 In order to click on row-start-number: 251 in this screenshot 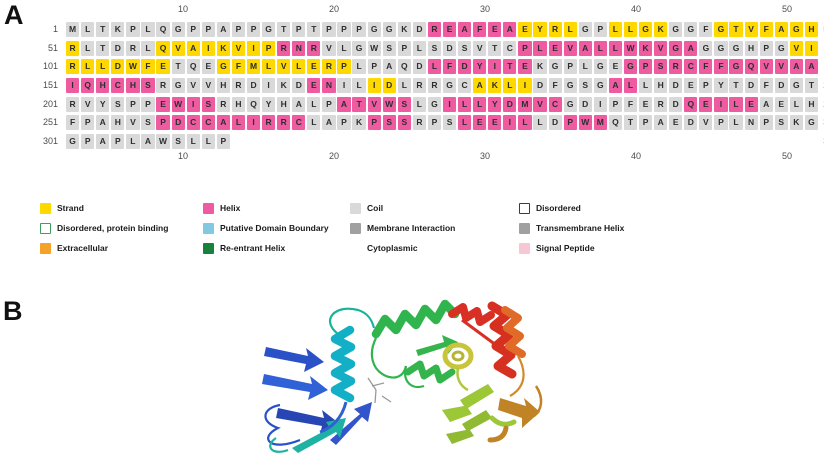, I will do `click(50, 122)`.